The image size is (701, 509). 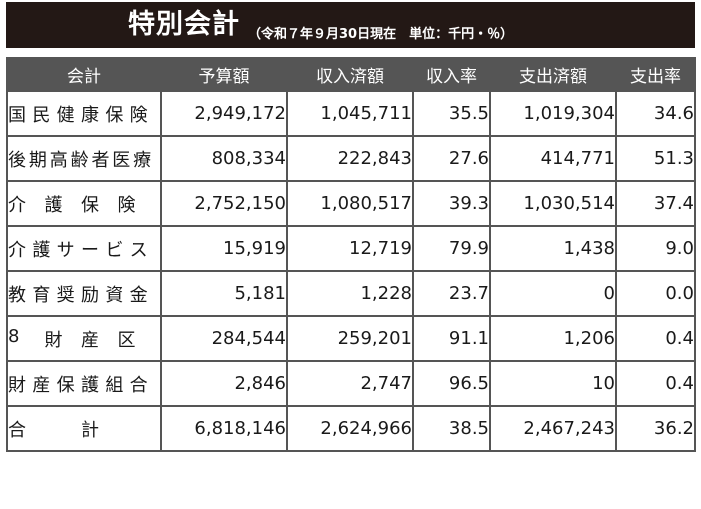 What do you see at coordinates (553, 383) in the screenshot?
I see `spent-cell: 10` at bounding box center [553, 383].